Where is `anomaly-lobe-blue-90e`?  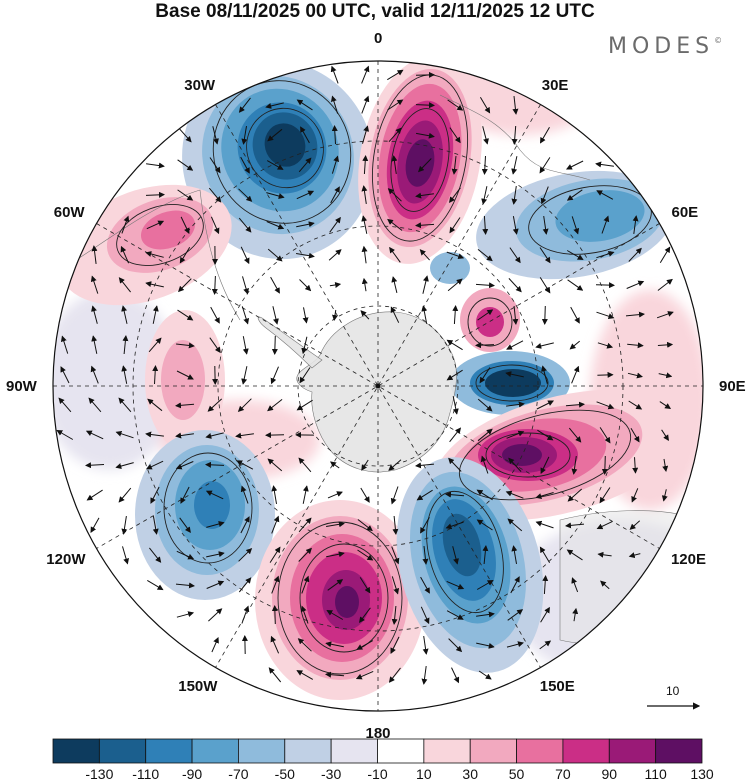
anomaly-lobe-blue-90e is located at coordinates (510, 383).